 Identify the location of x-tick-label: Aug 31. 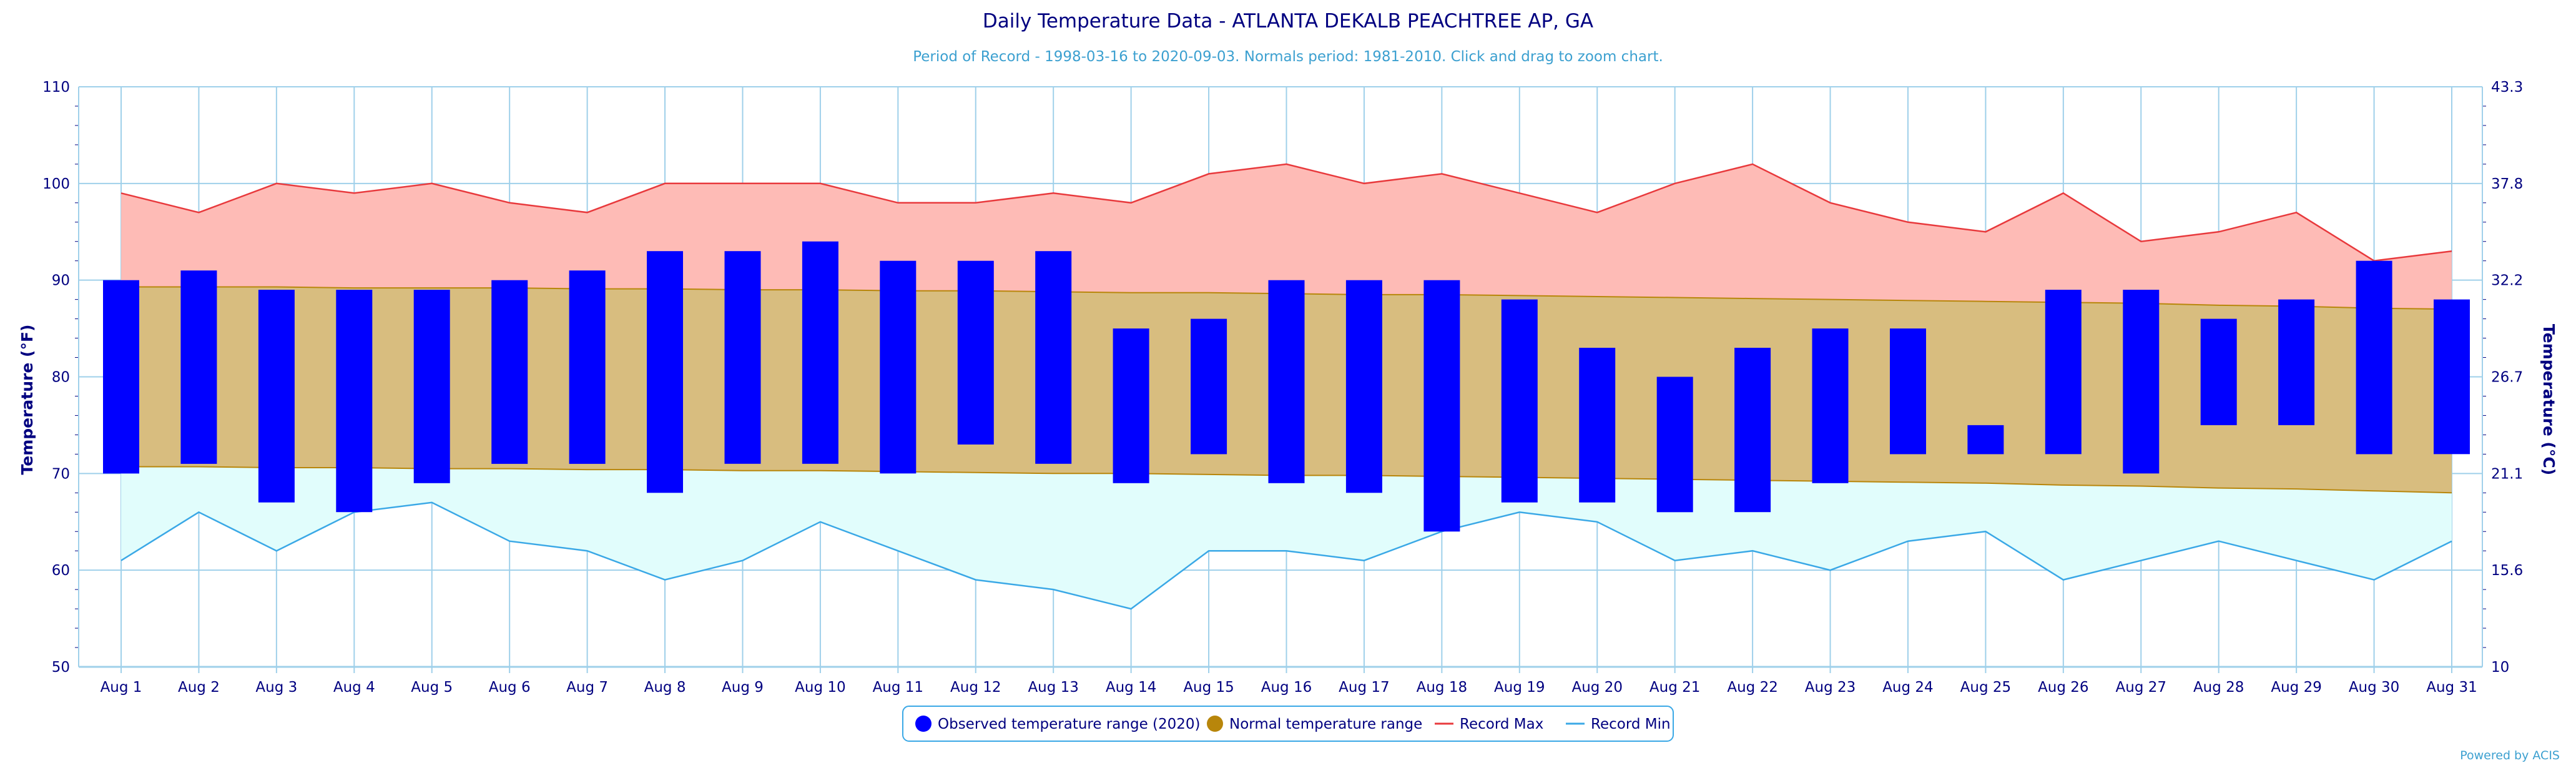
(2451, 687).